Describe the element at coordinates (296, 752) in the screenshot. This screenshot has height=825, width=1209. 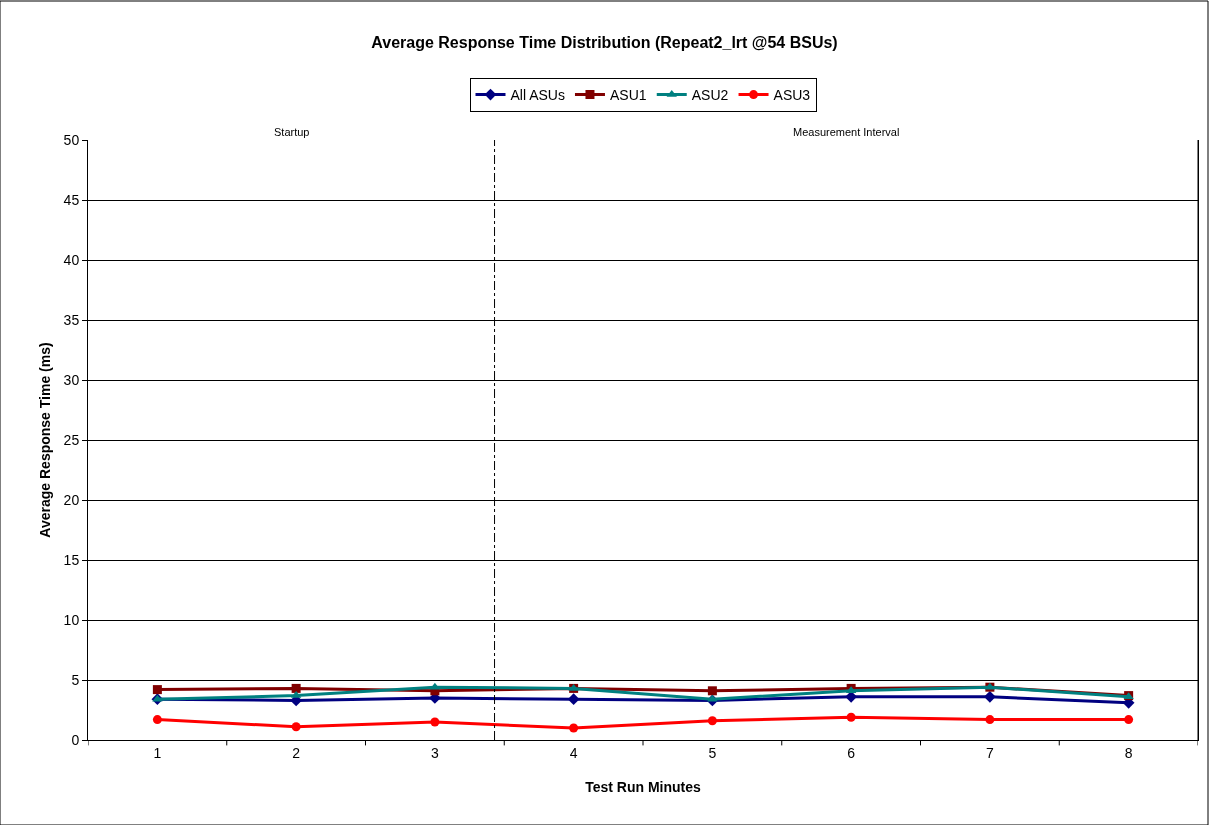
I see `x-tick-label: 2` at that location.